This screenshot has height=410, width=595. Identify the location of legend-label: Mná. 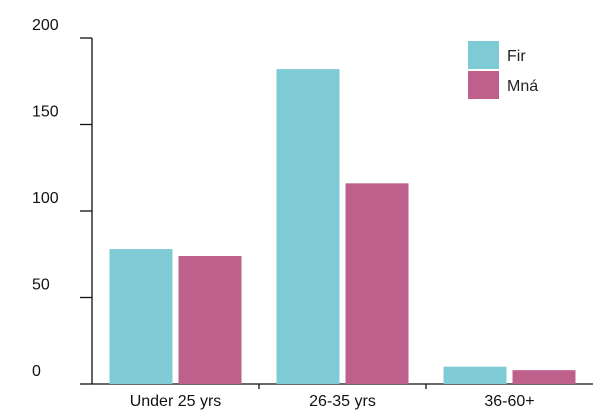
(522, 86).